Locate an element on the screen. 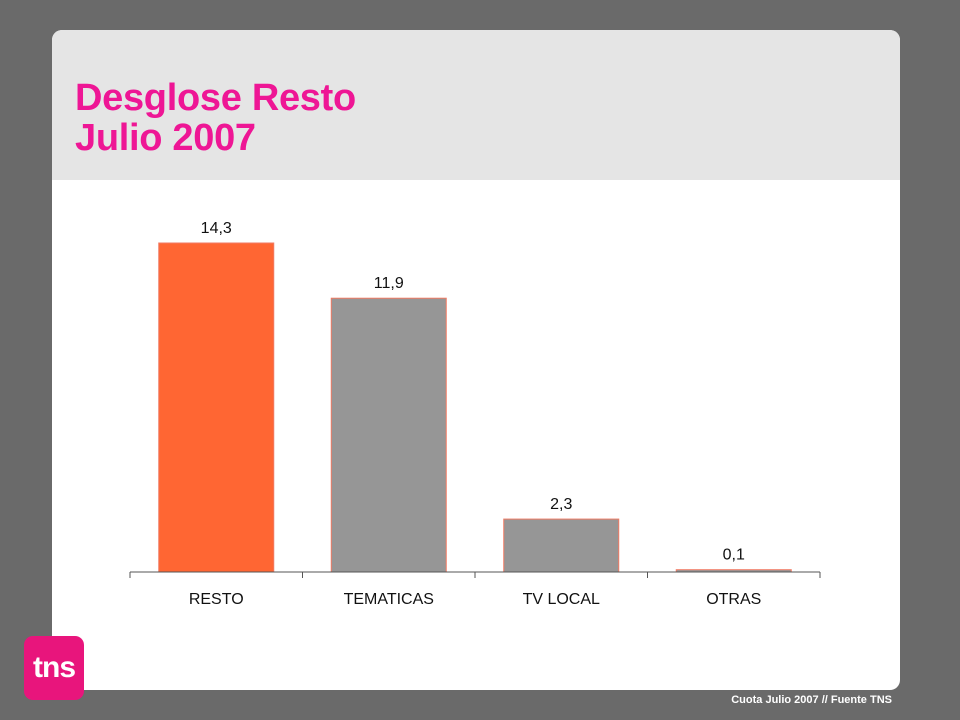 This screenshot has height=720, width=960. data-label: 0,1 is located at coordinates (734, 555).